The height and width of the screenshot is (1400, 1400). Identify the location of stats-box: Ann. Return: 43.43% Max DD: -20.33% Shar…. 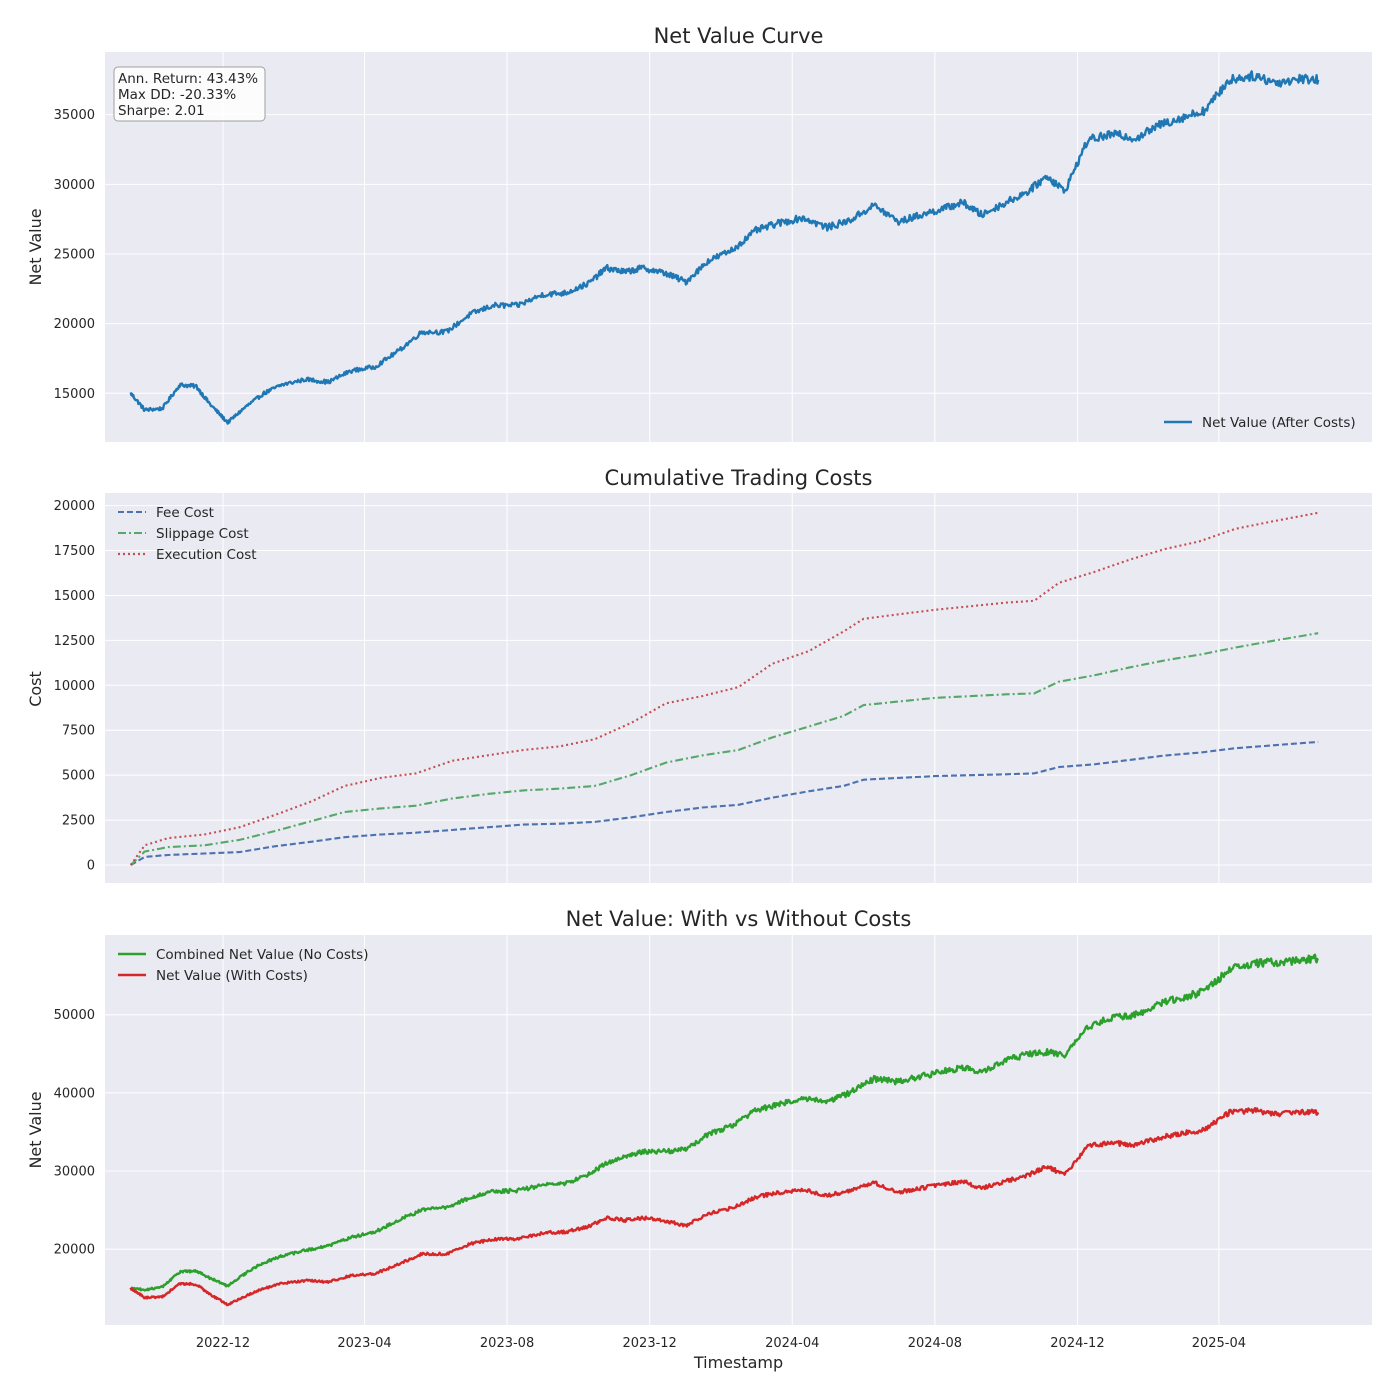
(189, 94).